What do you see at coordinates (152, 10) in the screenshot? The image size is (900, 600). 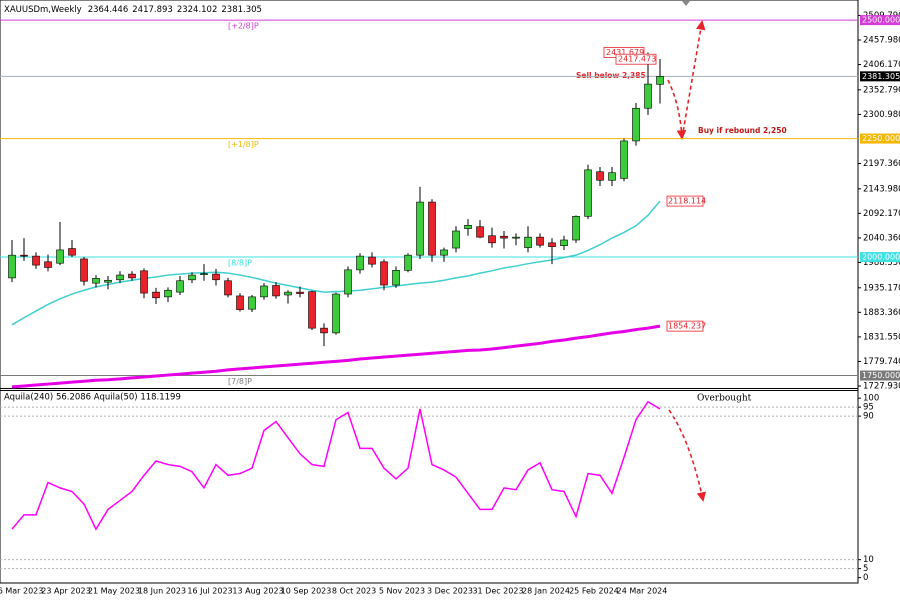 I see `ohlc-high: 2417.893` at bounding box center [152, 10].